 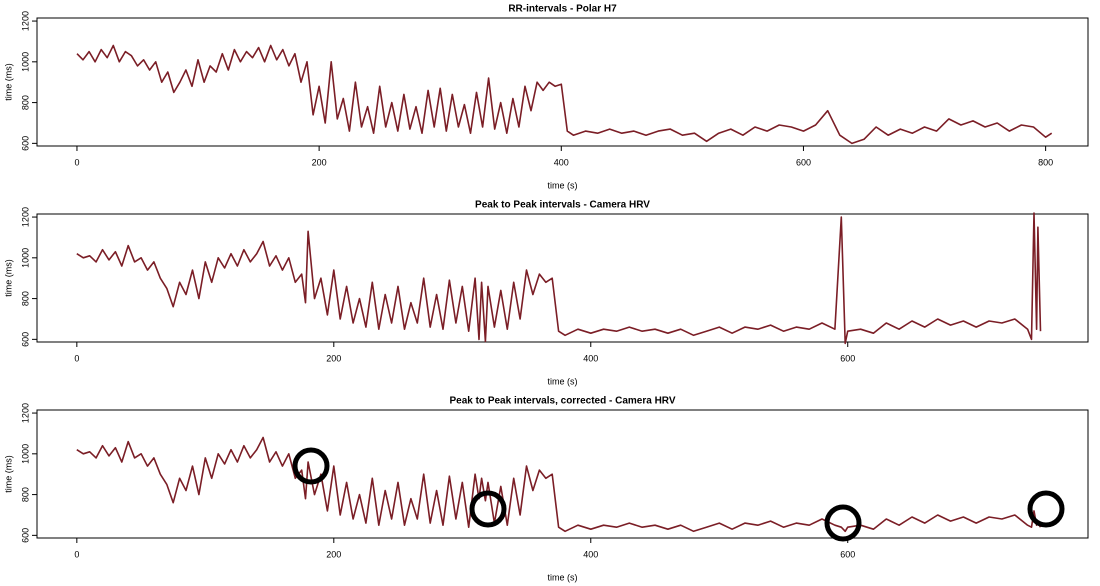 I want to click on chart-title: RR-intervals - Polar H7, so click(x=562, y=9).